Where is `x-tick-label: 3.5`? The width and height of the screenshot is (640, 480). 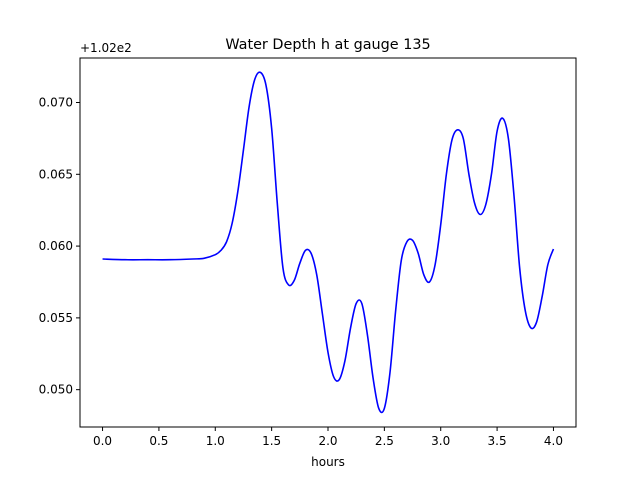
x-tick-label: 3.5 is located at coordinates (497, 441).